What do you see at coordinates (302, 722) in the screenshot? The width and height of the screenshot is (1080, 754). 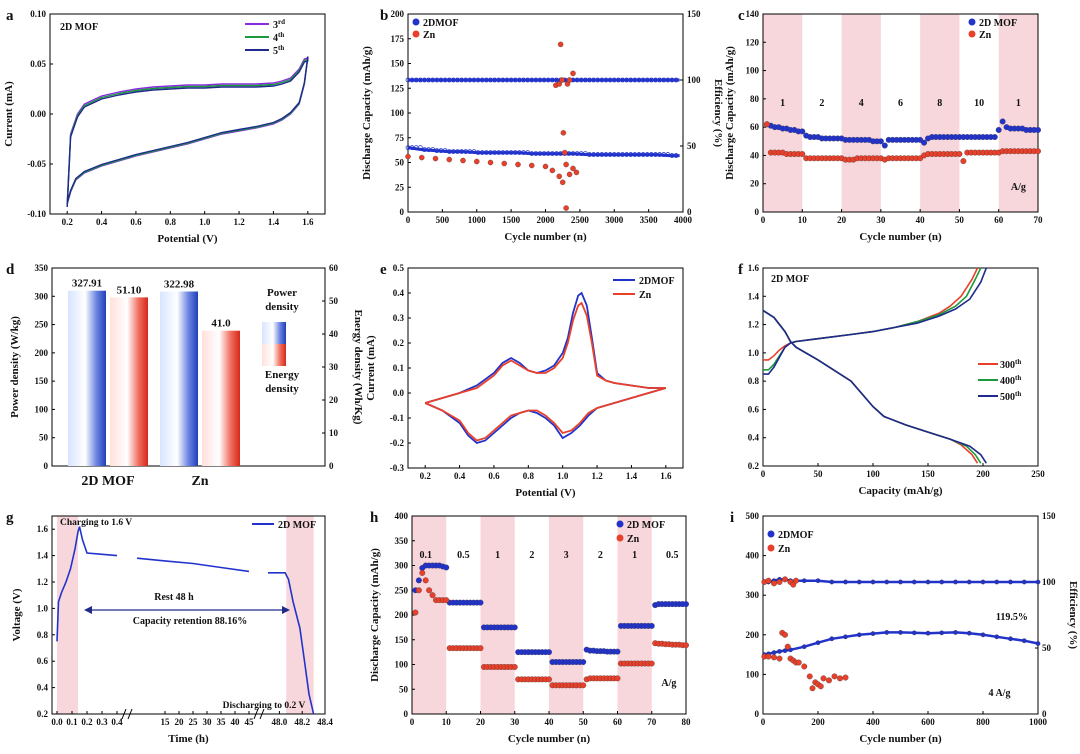 I see `x-tick-label: 48.2` at bounding box center [302, 722].